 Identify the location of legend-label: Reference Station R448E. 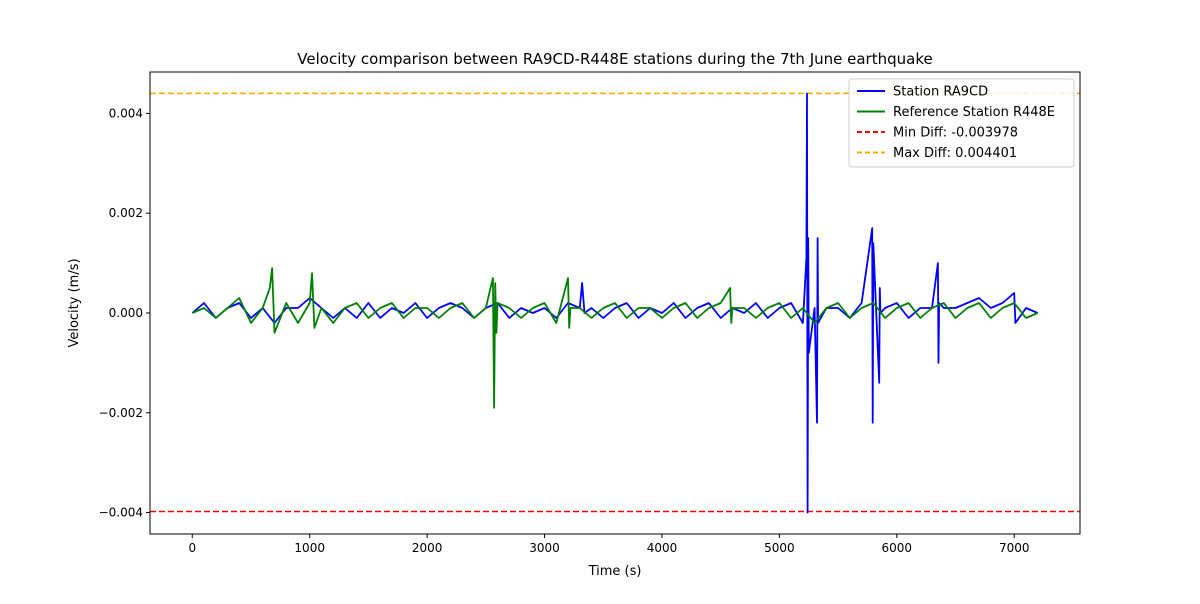
(974, 112).